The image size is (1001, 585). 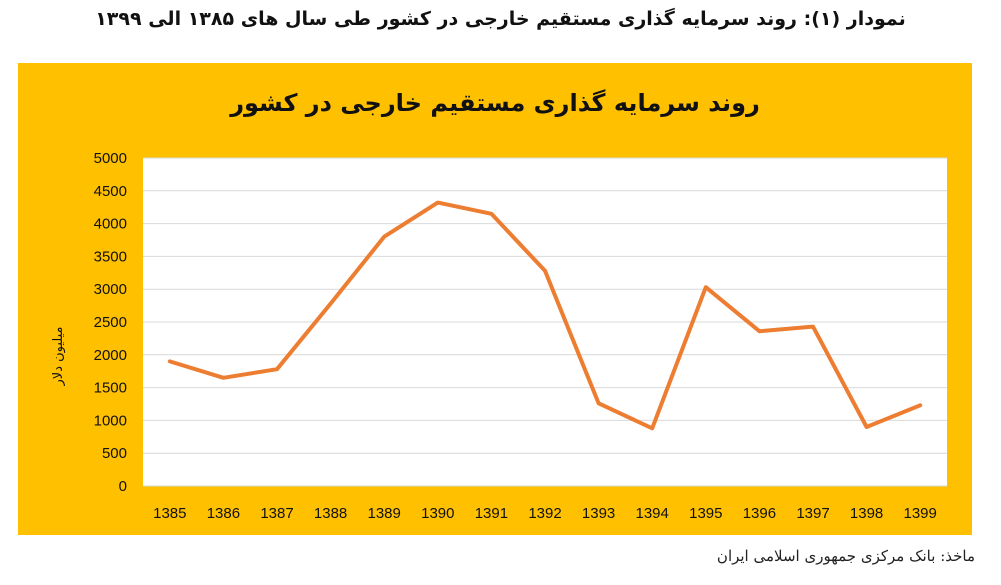 I want to click on x-tick-label: 1390, so click(x=437, y=513).